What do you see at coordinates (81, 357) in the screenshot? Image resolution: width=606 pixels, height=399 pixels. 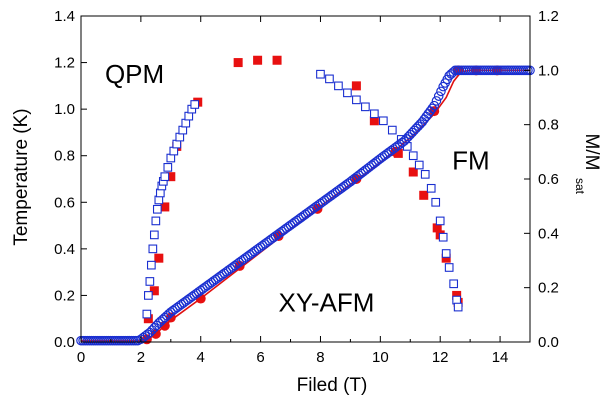 I see `x-tick-label: 0` at bounding box center [81, 357].